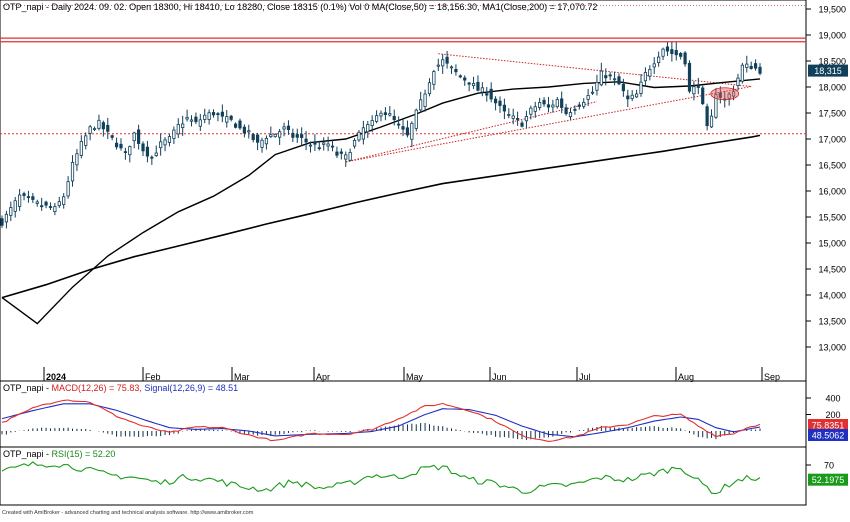 The image size is (850, 522). What do you see at coordinates (832, 36) in the screenshot?
I see `y-tick-label: 19,000` at bounding box center [832, 36].